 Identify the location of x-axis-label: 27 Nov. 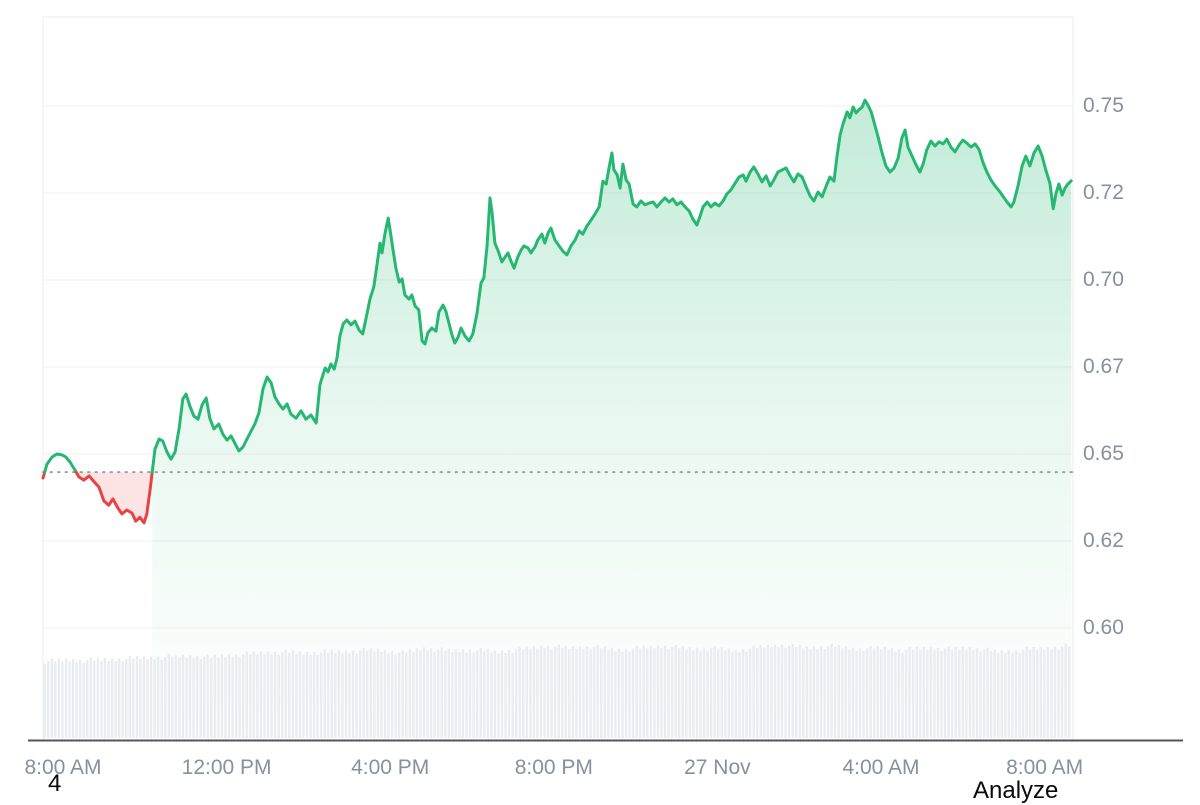
(717, 767).